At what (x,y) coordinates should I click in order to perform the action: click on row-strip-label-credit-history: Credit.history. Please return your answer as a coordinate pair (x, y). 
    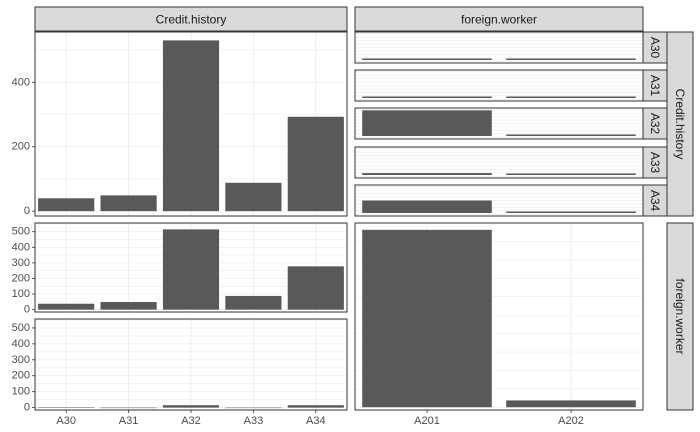
    Looking at the image, I should click on (680, 124).